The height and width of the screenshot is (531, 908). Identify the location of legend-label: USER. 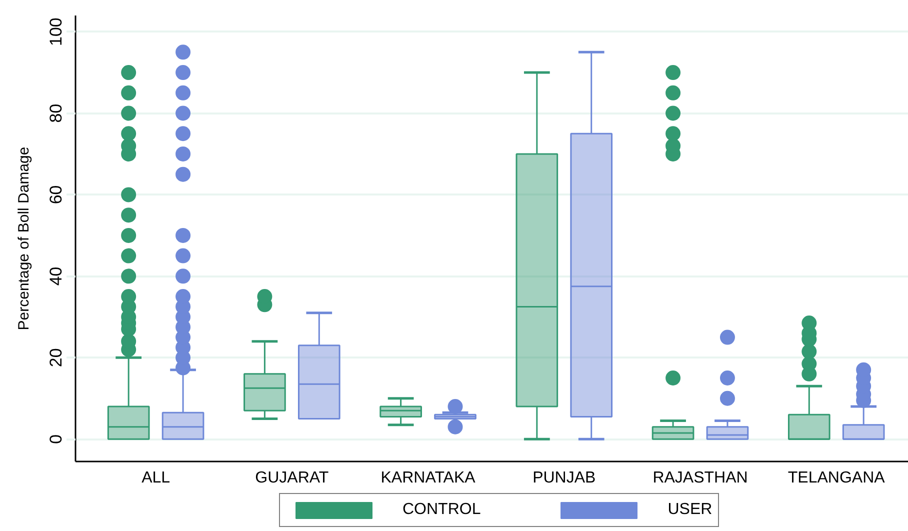
(690, 510).